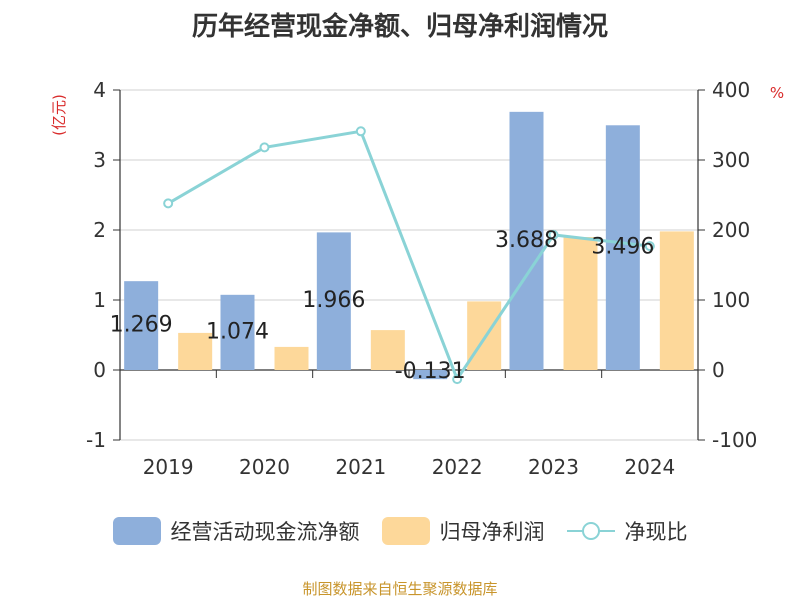 The image size is (800, 600). Describe the element at coordinates (99, 300) in the screenshot. I see `y-tick-label: 1` at that location.